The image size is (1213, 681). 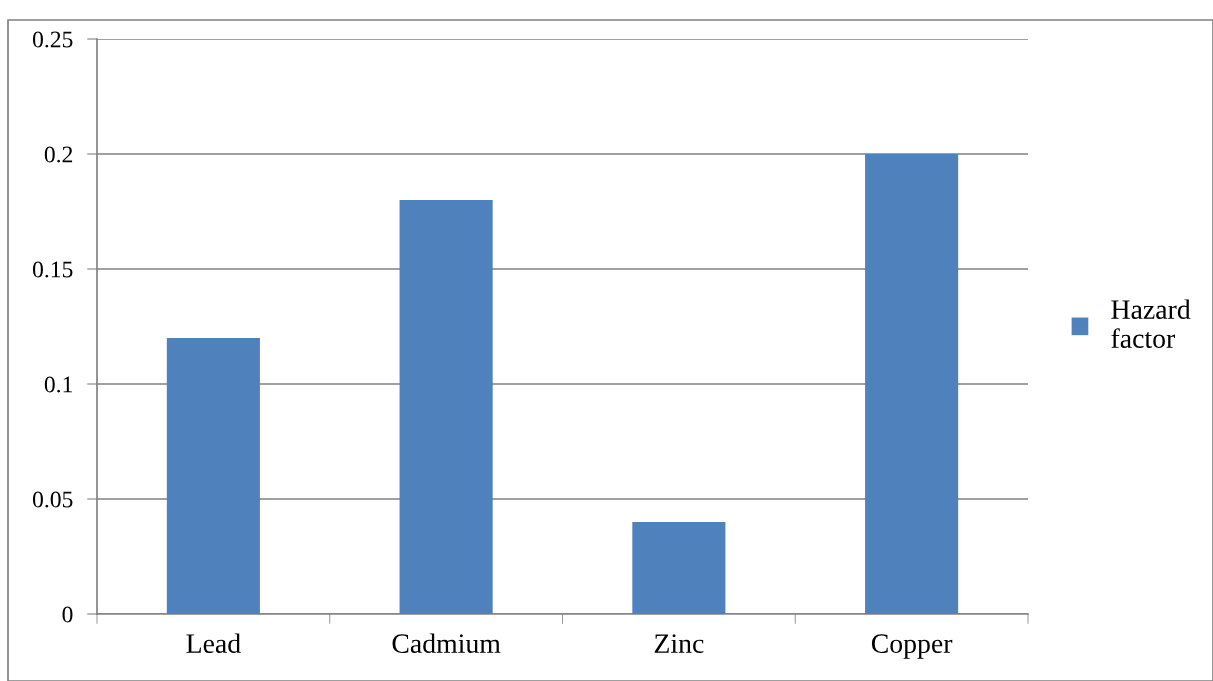 What do you see at coordinates (52, 499) in the screenshot?
I see `y-tick-label: 0.05` at bounding box center [52, 499].